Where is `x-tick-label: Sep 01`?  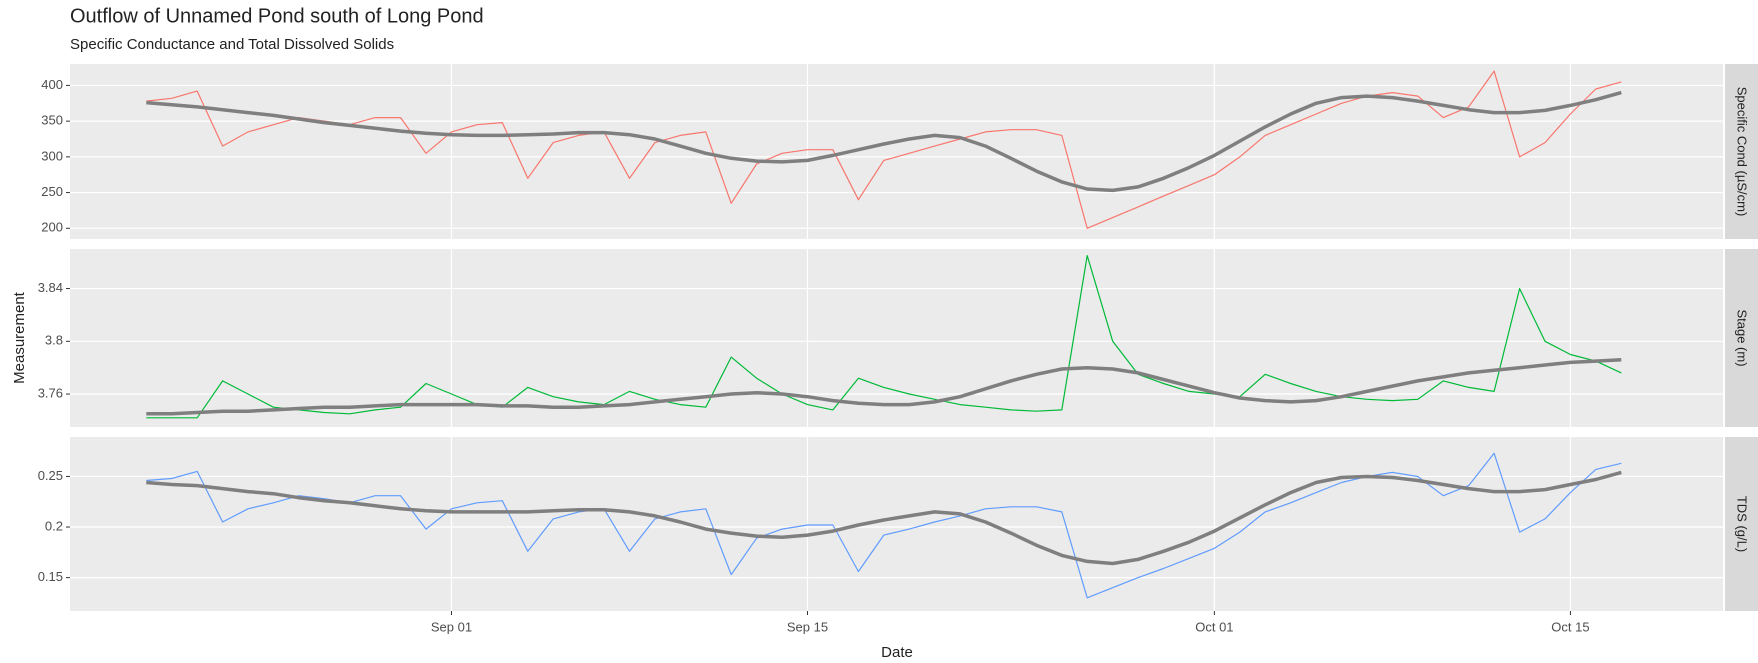 x-tick-label: Sep 01 is located at coordinates (451, 626).